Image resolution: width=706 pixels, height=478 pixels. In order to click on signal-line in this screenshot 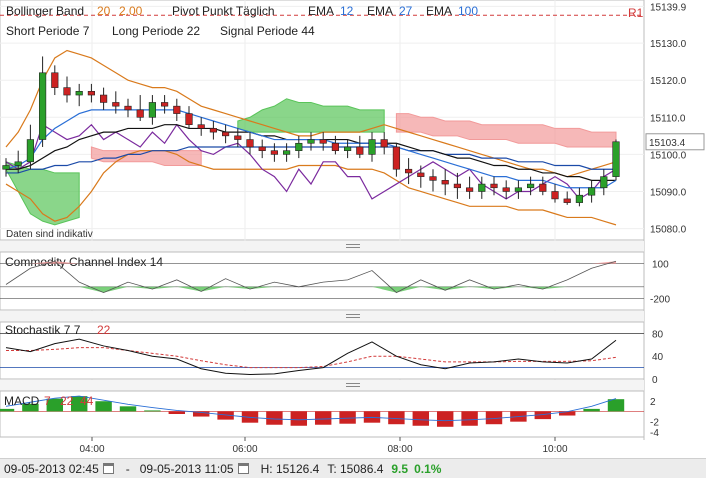, I will do `click(311, 161)`.